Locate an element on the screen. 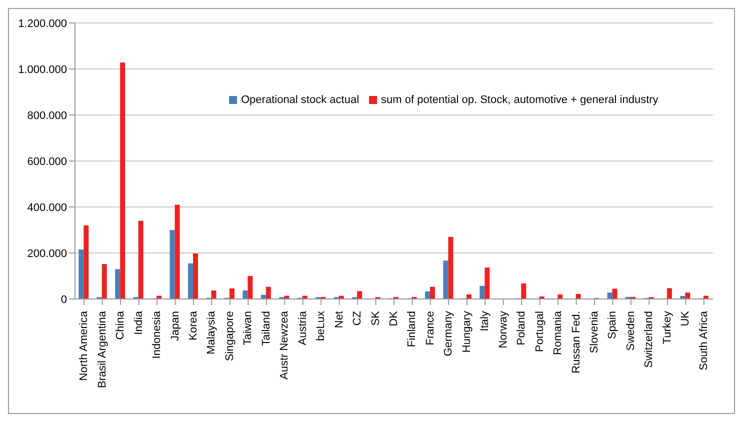 The width and height of the screenshot is (743, 422). y-tick-label: 1.000.000 is located at coordinates (42, 70).